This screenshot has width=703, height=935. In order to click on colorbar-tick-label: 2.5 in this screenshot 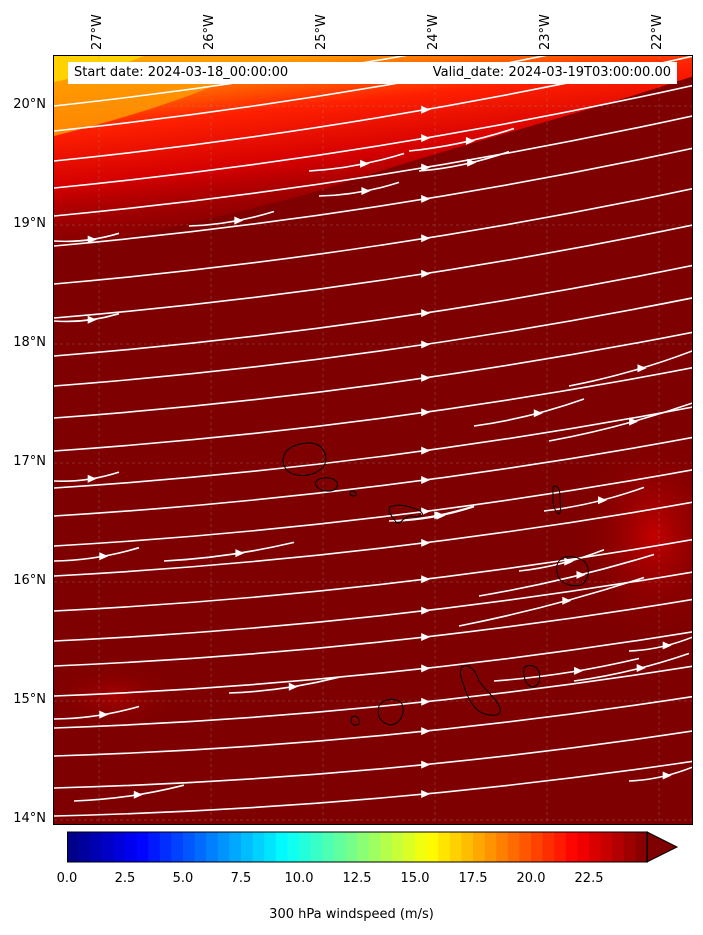, I will do `click(125, 878)`.